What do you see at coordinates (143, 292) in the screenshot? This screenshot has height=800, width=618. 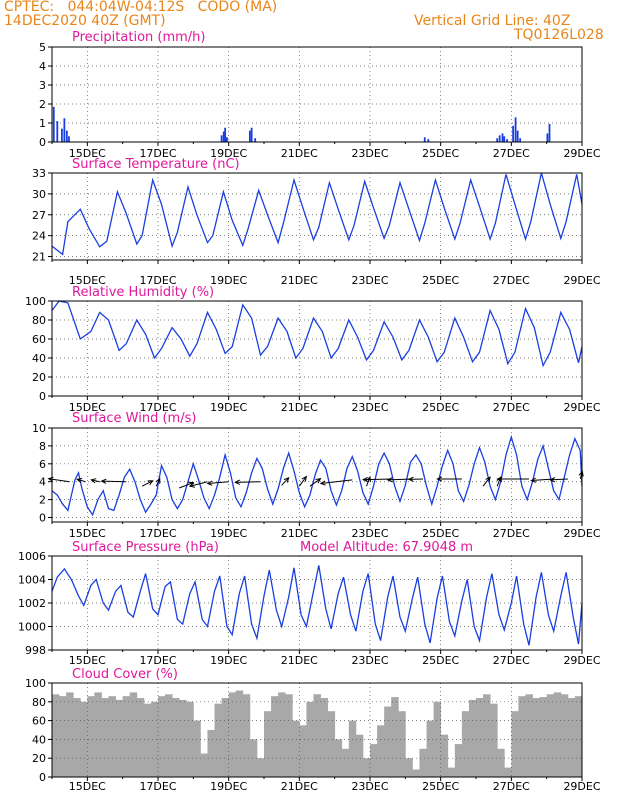 I see `panel-title: Relative Humidity (%)` at bounding box center [143, 292].